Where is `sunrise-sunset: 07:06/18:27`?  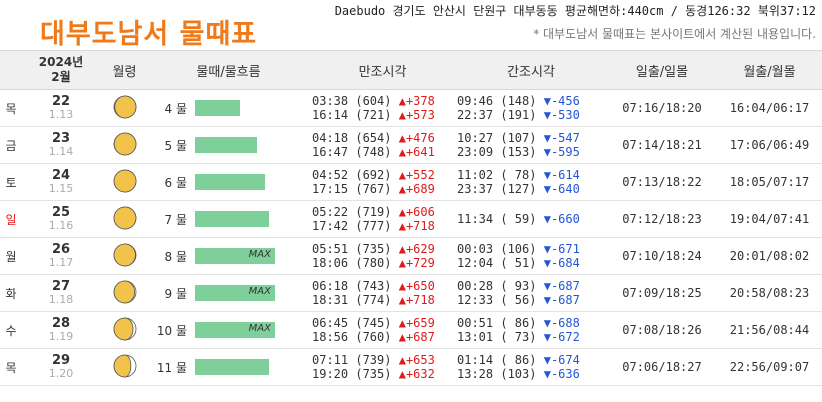 sunrise-sunset: 07:06/18:27 is located at coordinates (662, 367).